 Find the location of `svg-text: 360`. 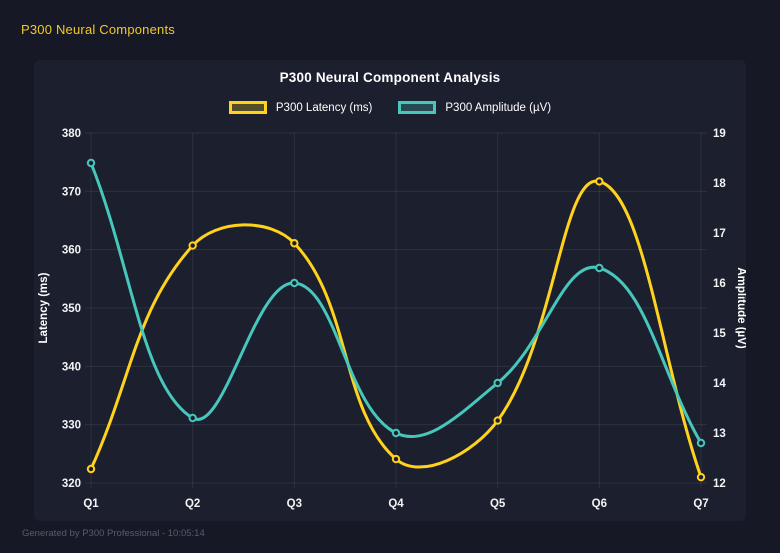

svg-text: 360 is located at coordinates (71, 251).